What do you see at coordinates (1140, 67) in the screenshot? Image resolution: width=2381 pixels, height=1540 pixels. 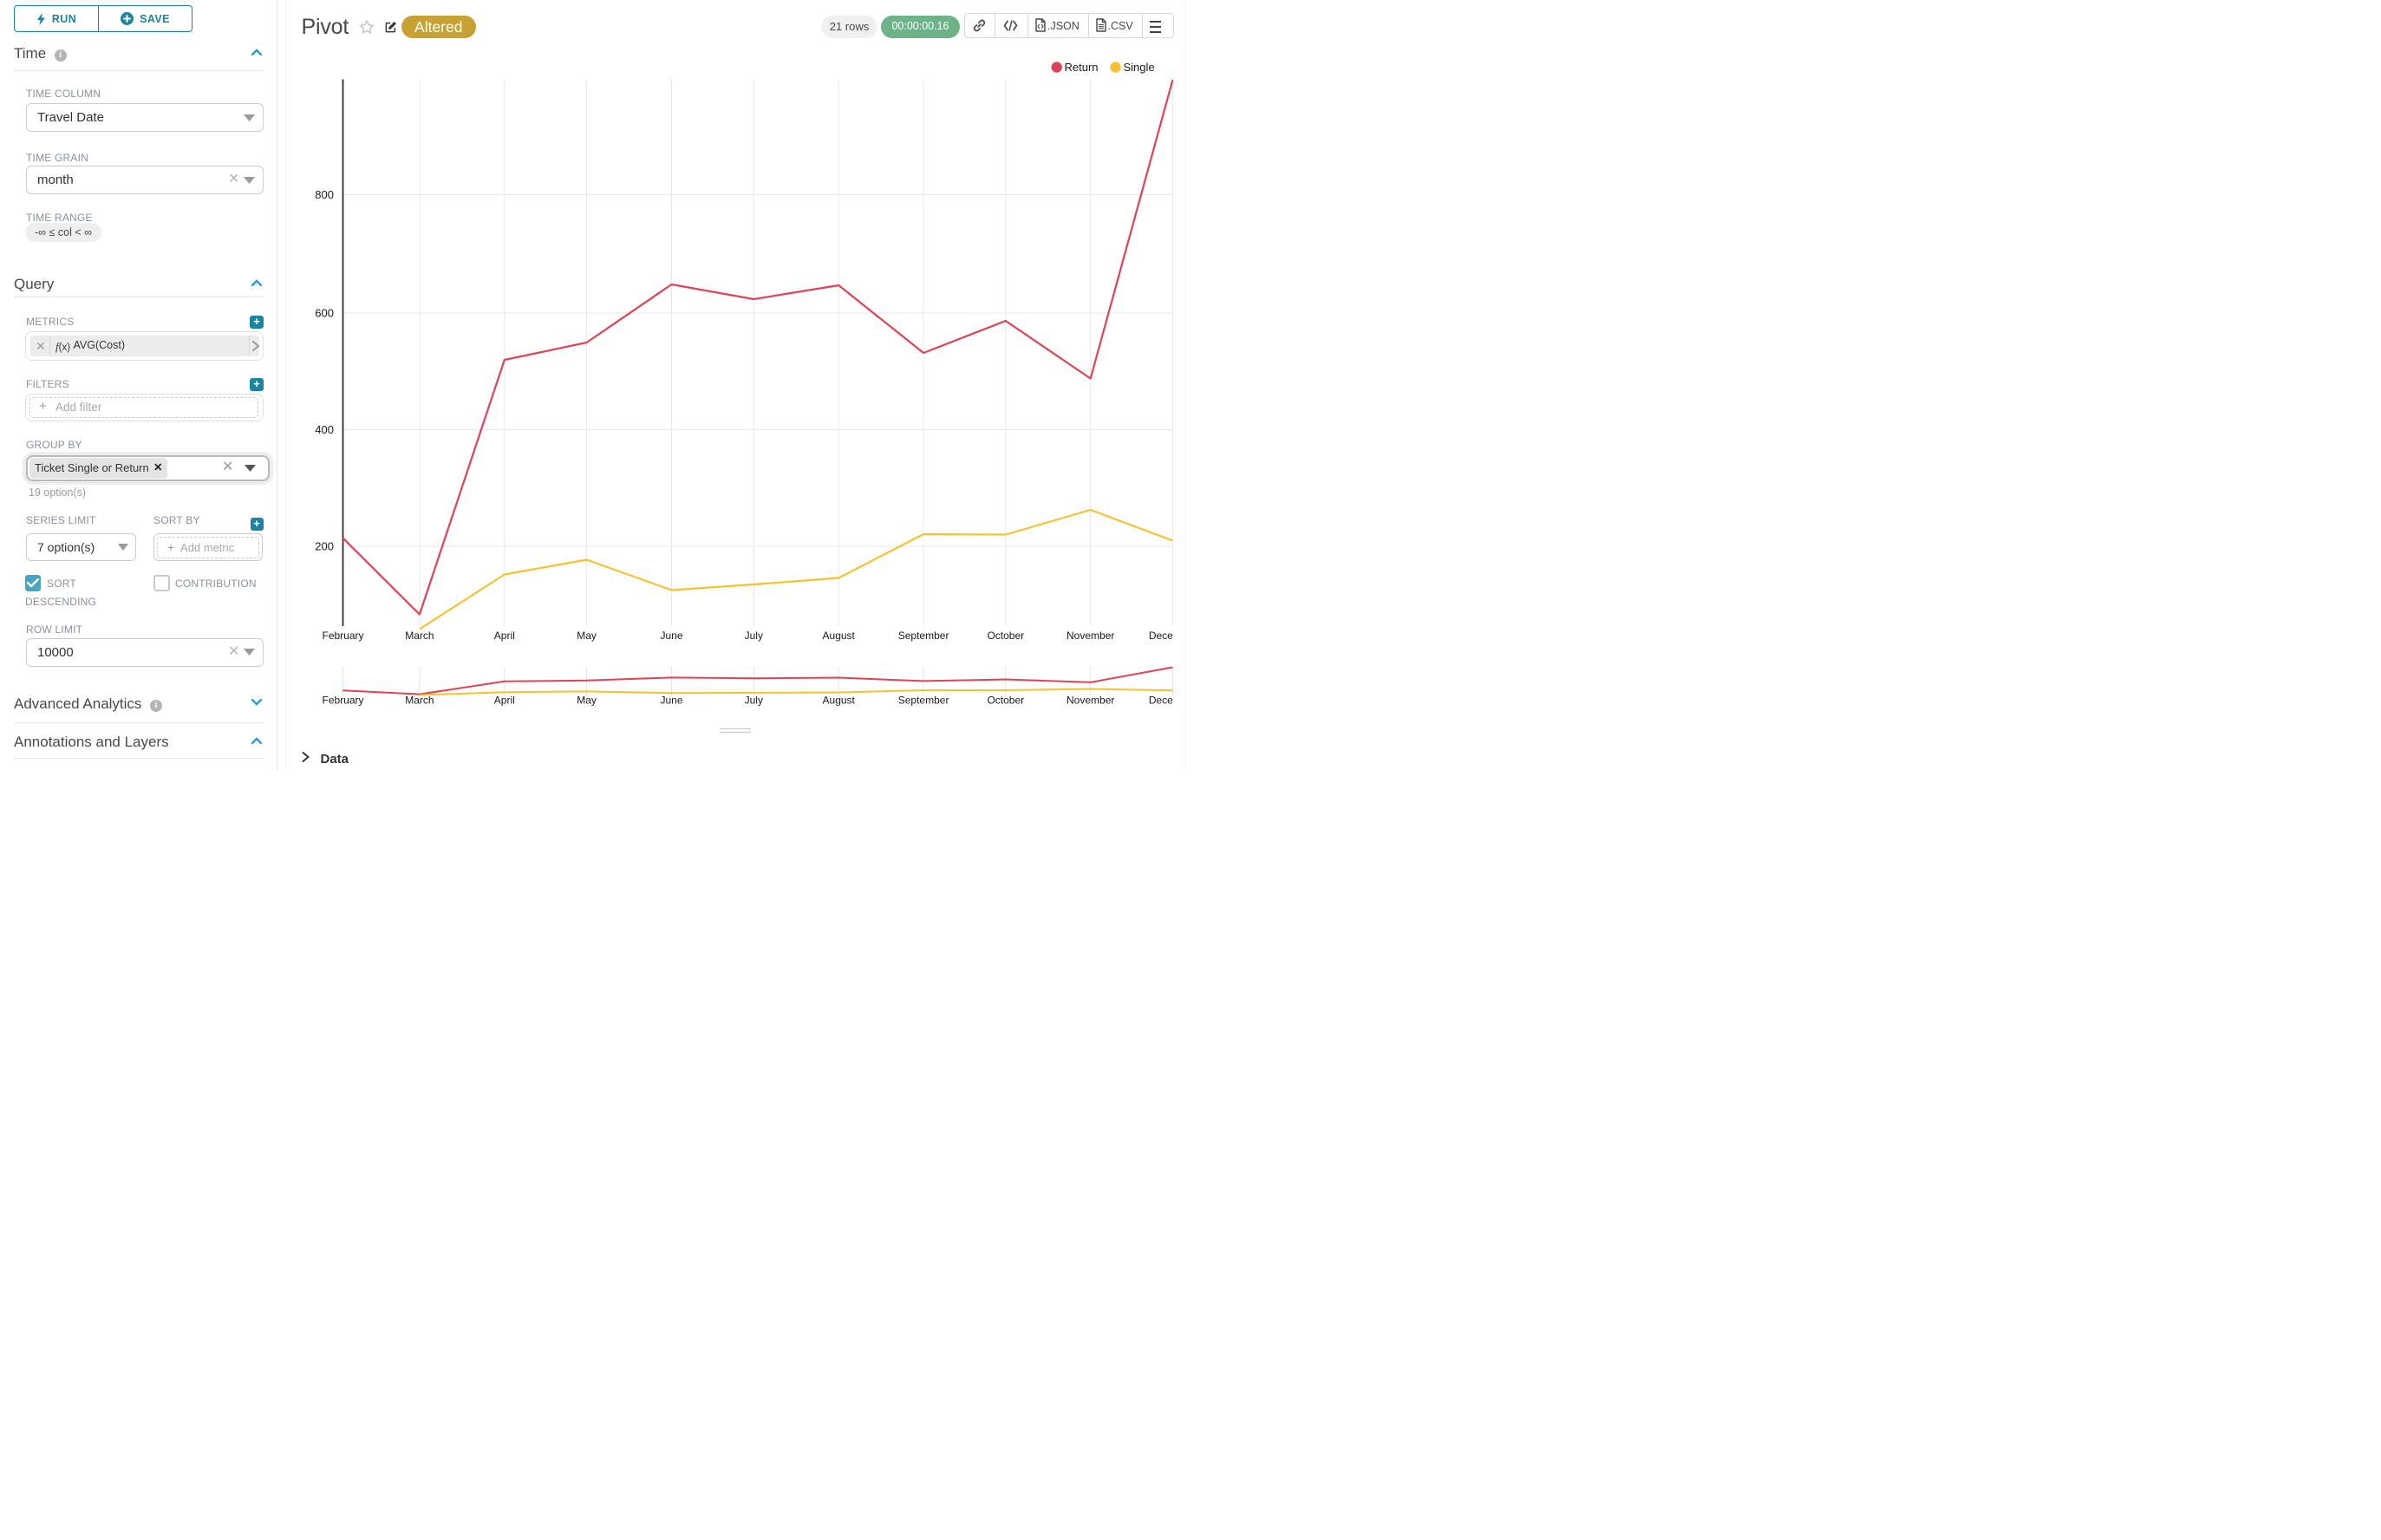 I see `svg-text: Single` at bounding box center [1140, 67].